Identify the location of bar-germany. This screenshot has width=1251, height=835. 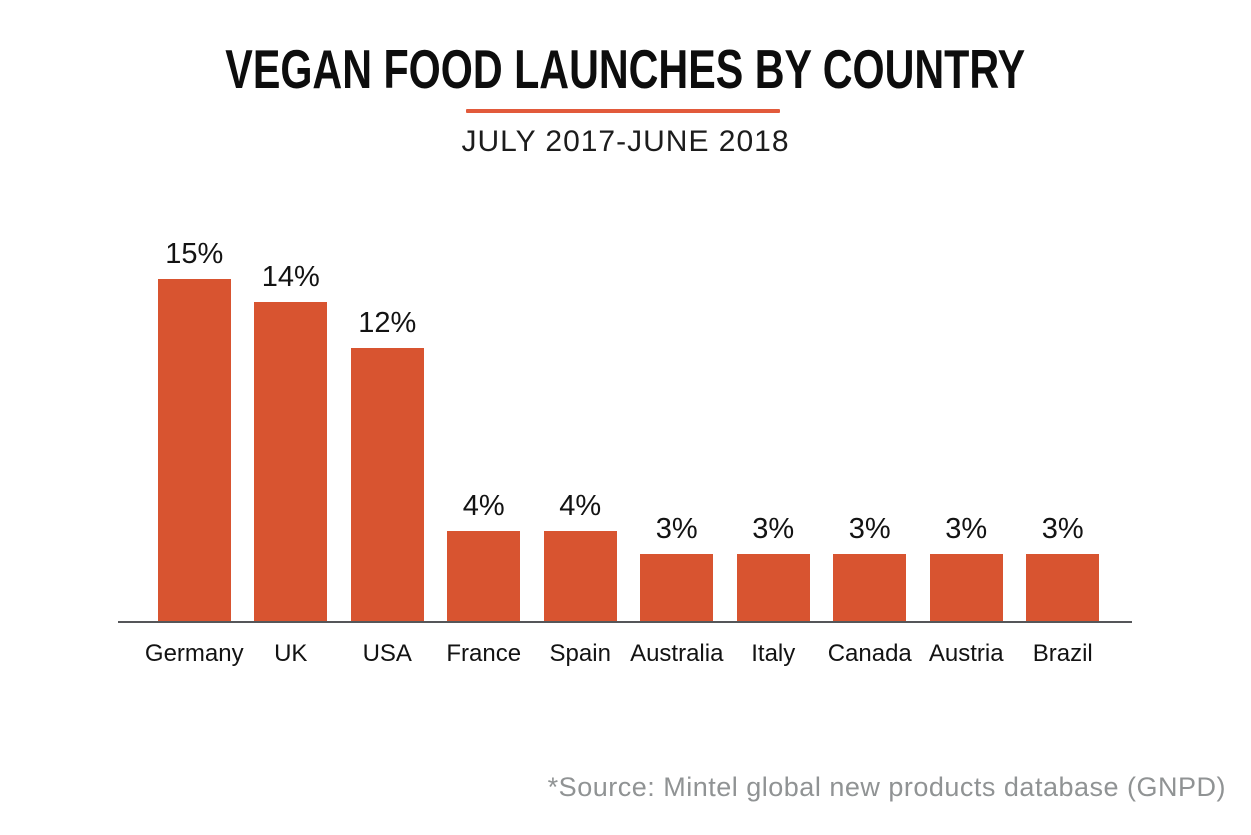
(194, 451).